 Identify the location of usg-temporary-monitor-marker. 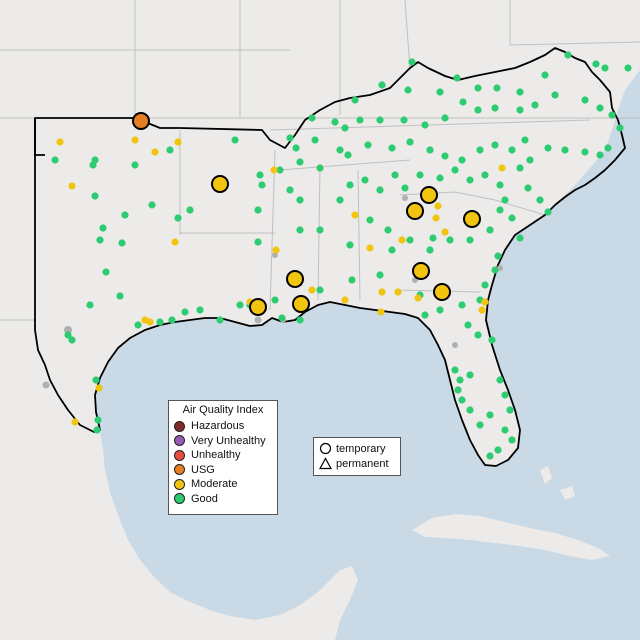
(141, 121).